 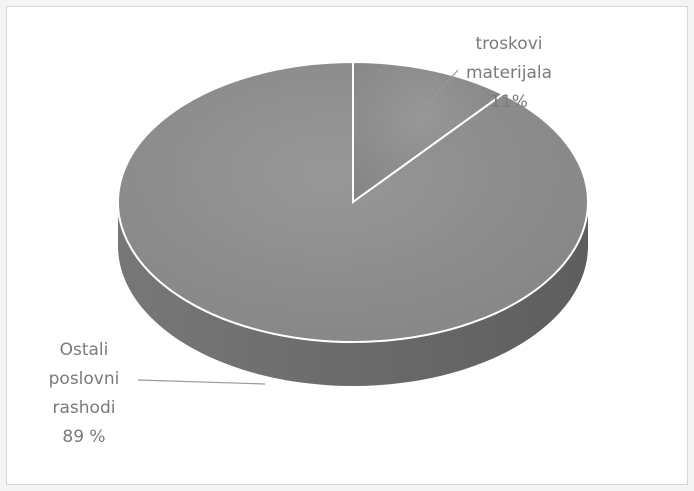 I want to click on label-line: troskovi, so click(x=509, y=44).